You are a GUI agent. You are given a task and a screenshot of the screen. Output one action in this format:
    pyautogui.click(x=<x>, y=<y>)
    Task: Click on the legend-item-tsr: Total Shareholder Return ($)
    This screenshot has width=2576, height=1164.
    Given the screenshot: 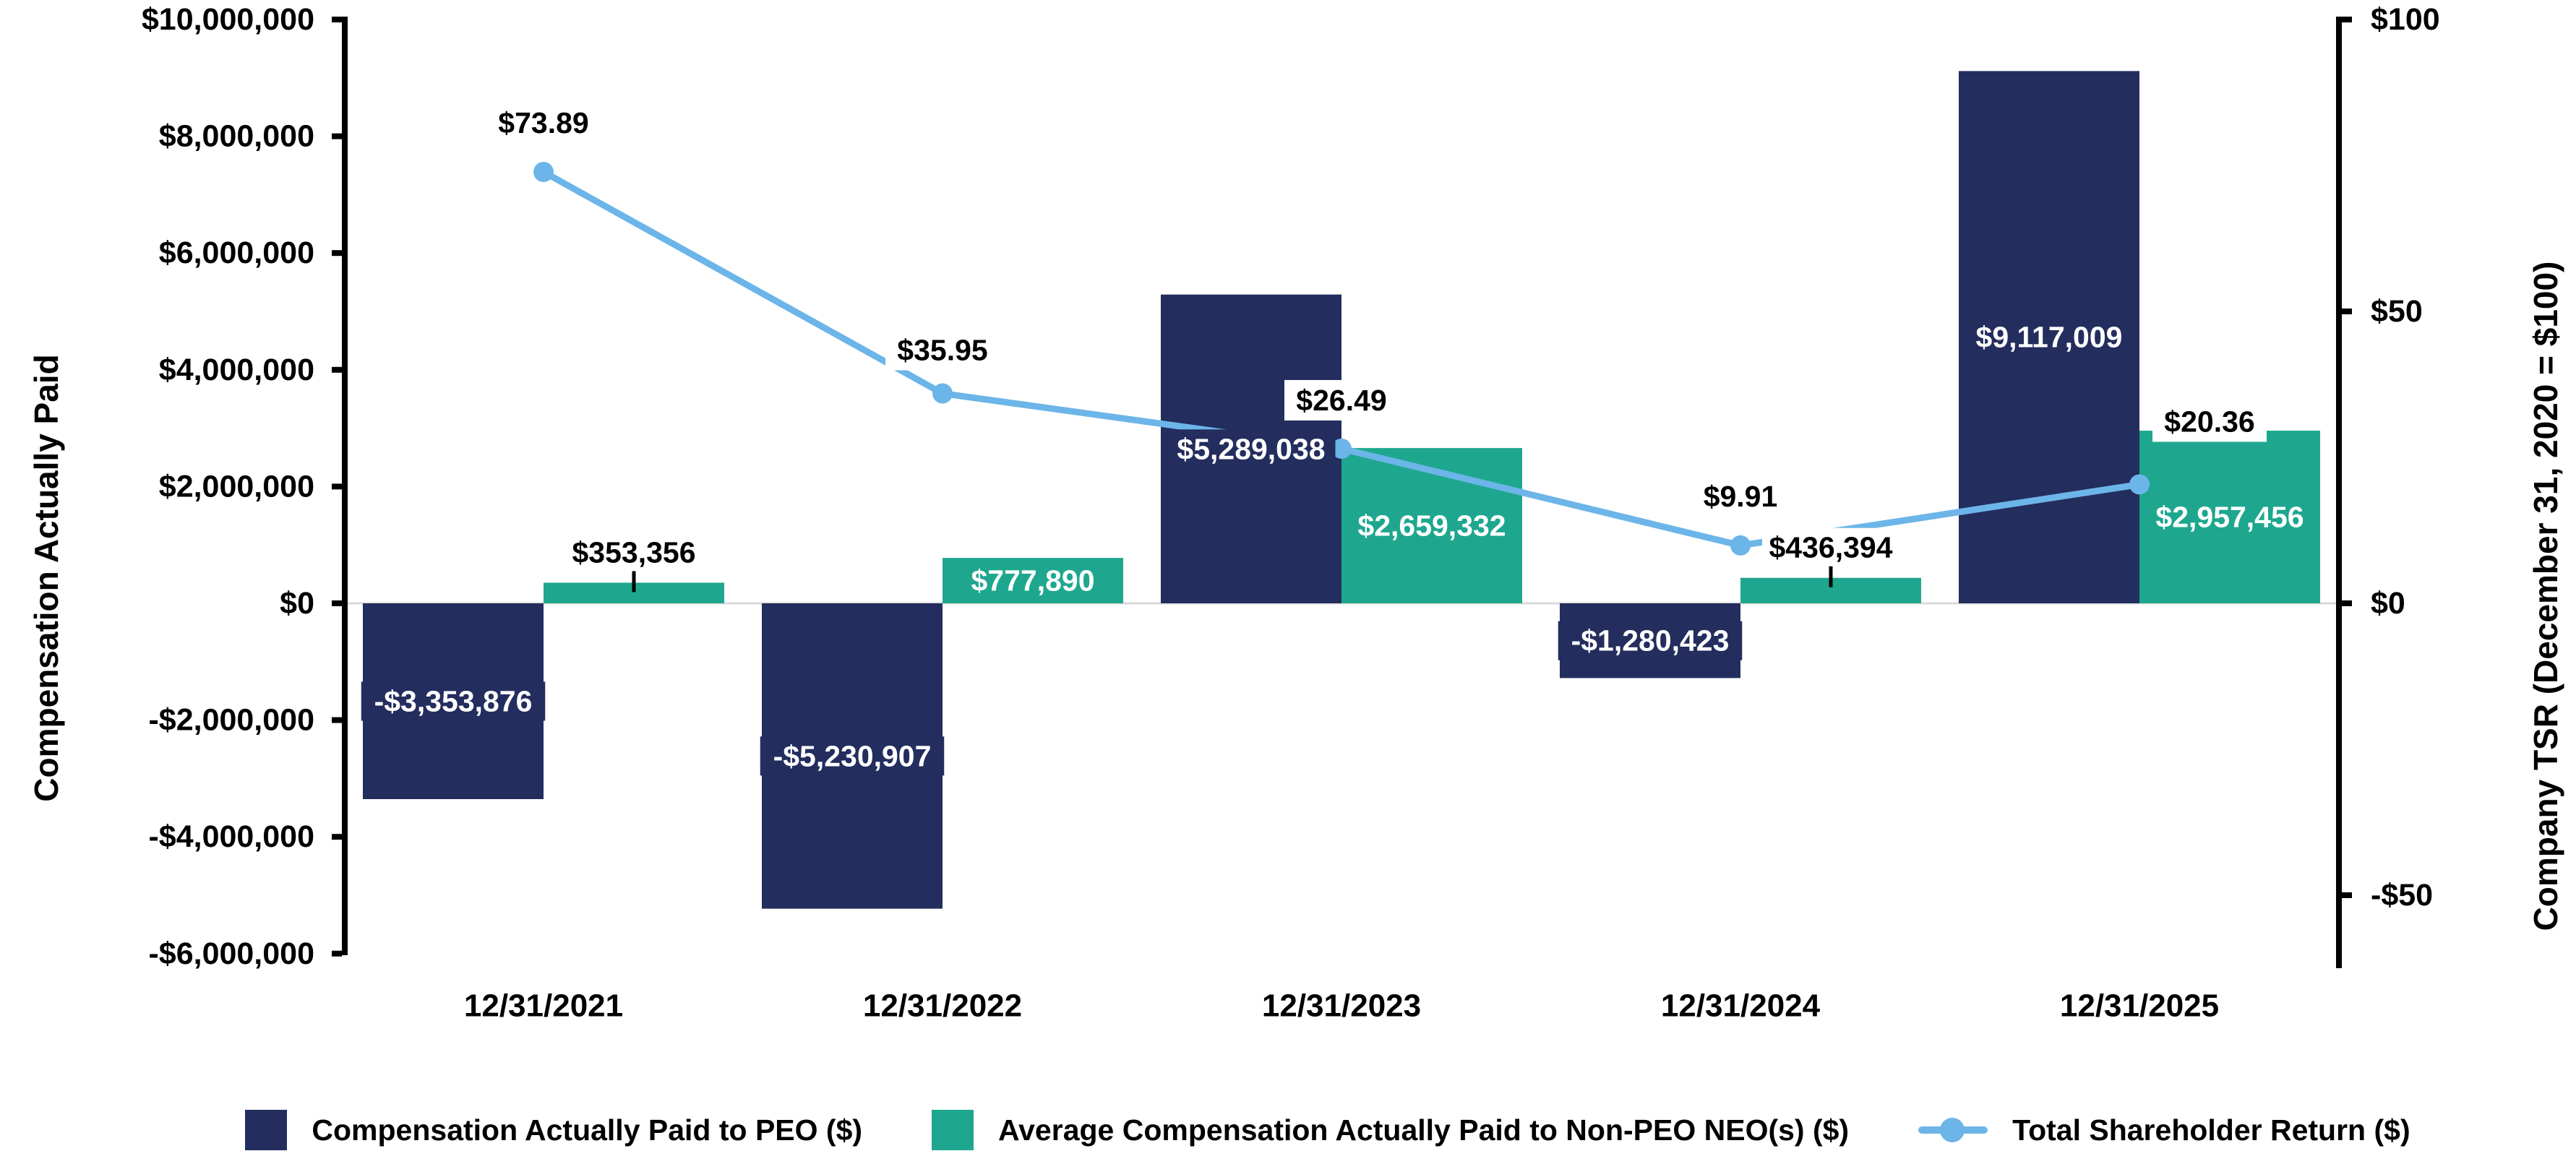 What is the action you would take?
    pyautogui.click(x=2164, y=1130)
    